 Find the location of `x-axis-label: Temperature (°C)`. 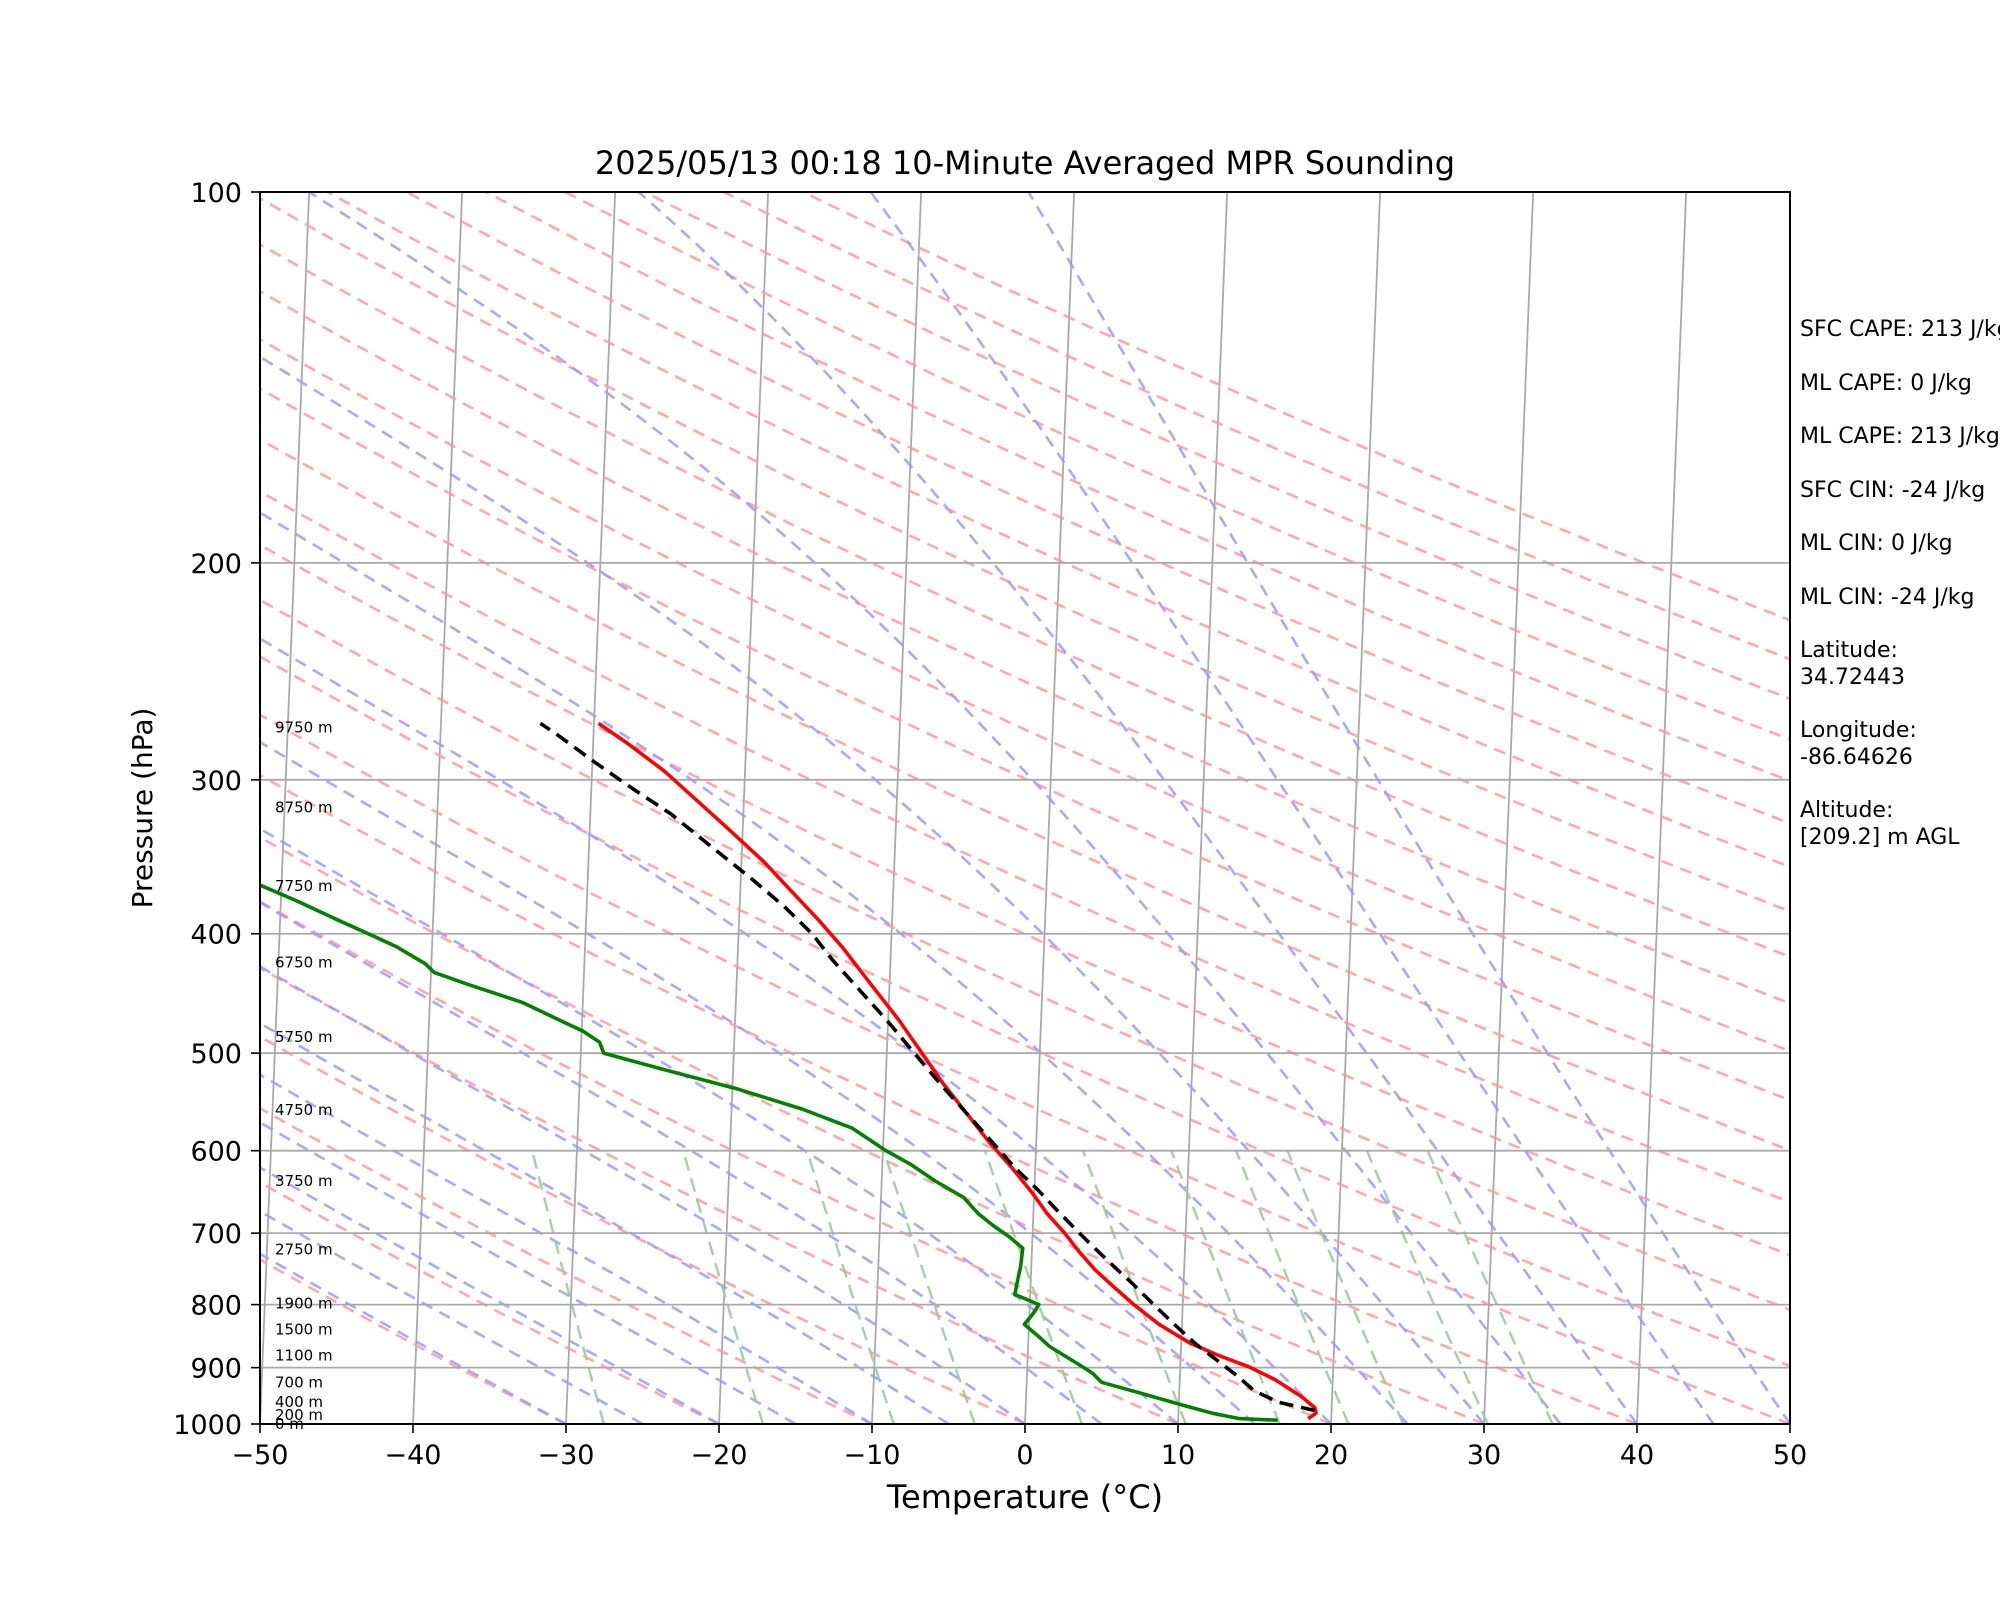

x-axis-label: Temperature (°C) is located at coordinates (1024, 1497).